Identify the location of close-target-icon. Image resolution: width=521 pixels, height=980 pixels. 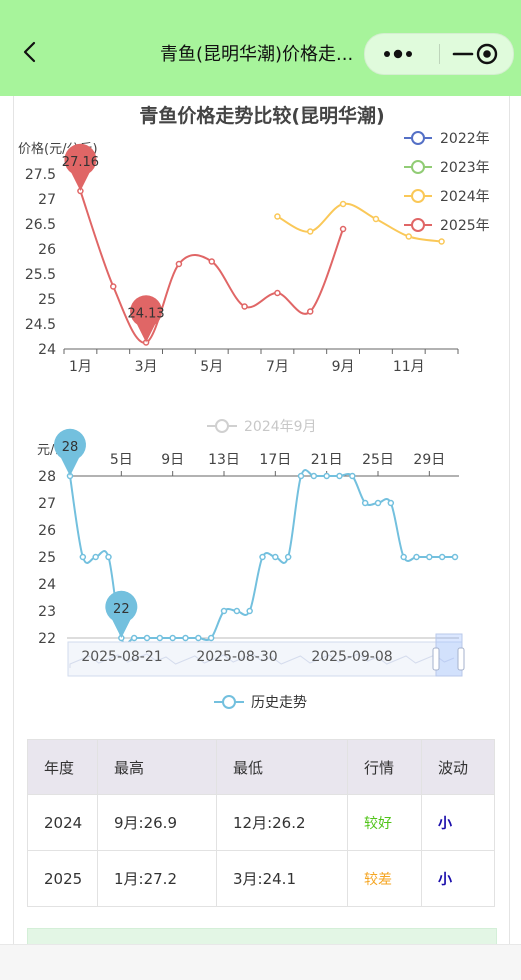
(487, 54).